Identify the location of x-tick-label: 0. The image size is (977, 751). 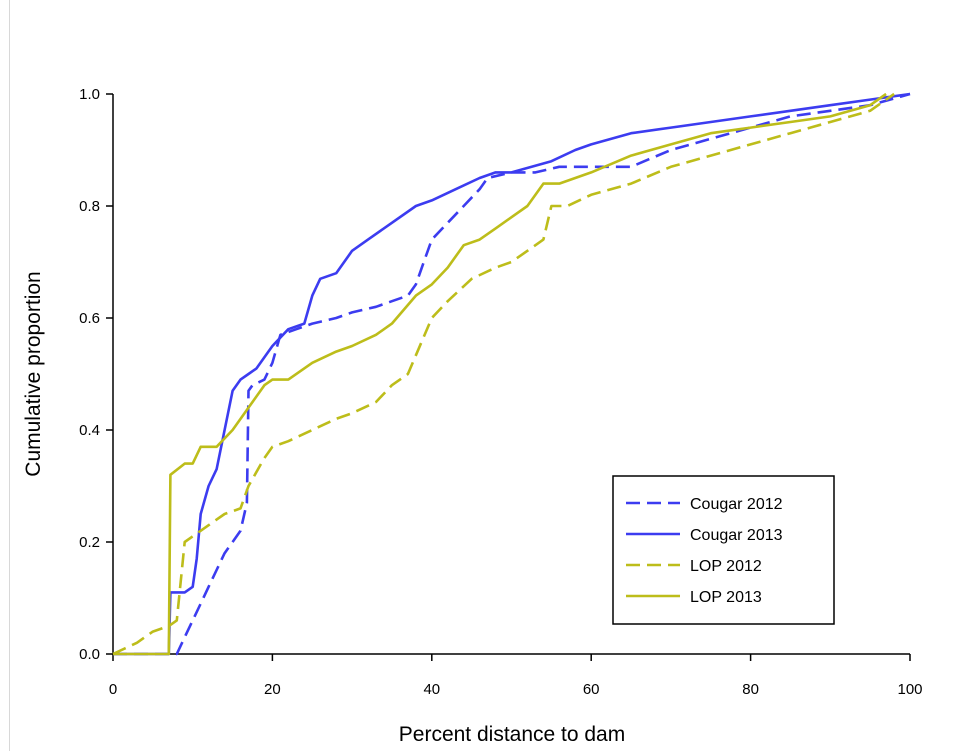
(113, 689).